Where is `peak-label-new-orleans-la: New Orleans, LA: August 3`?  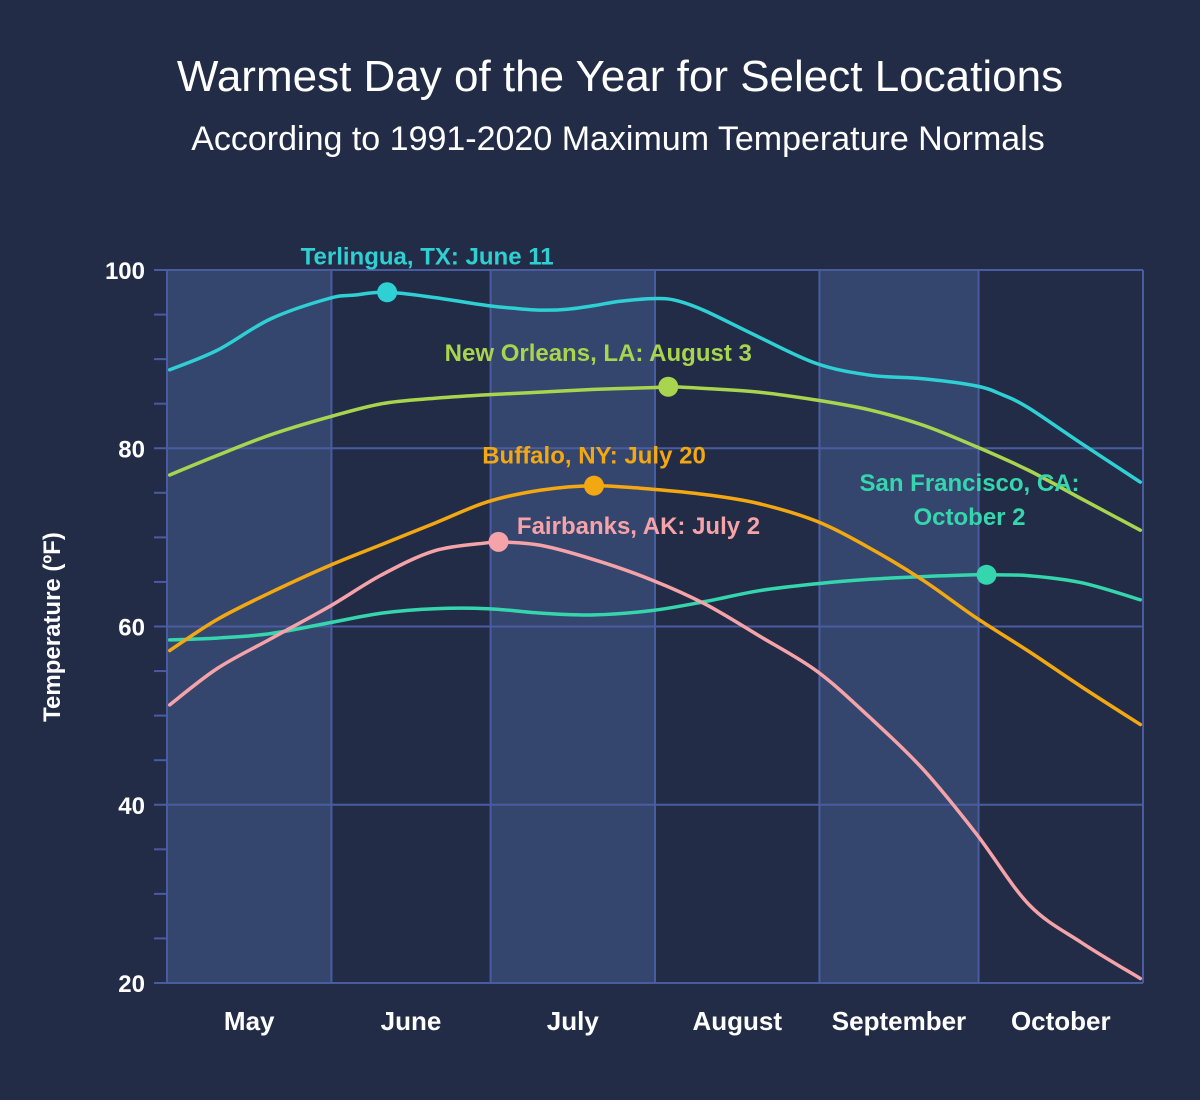 peak-label-new-orleans-la: New Orleans, LA: August 3 is located at coordinates (598, 353).